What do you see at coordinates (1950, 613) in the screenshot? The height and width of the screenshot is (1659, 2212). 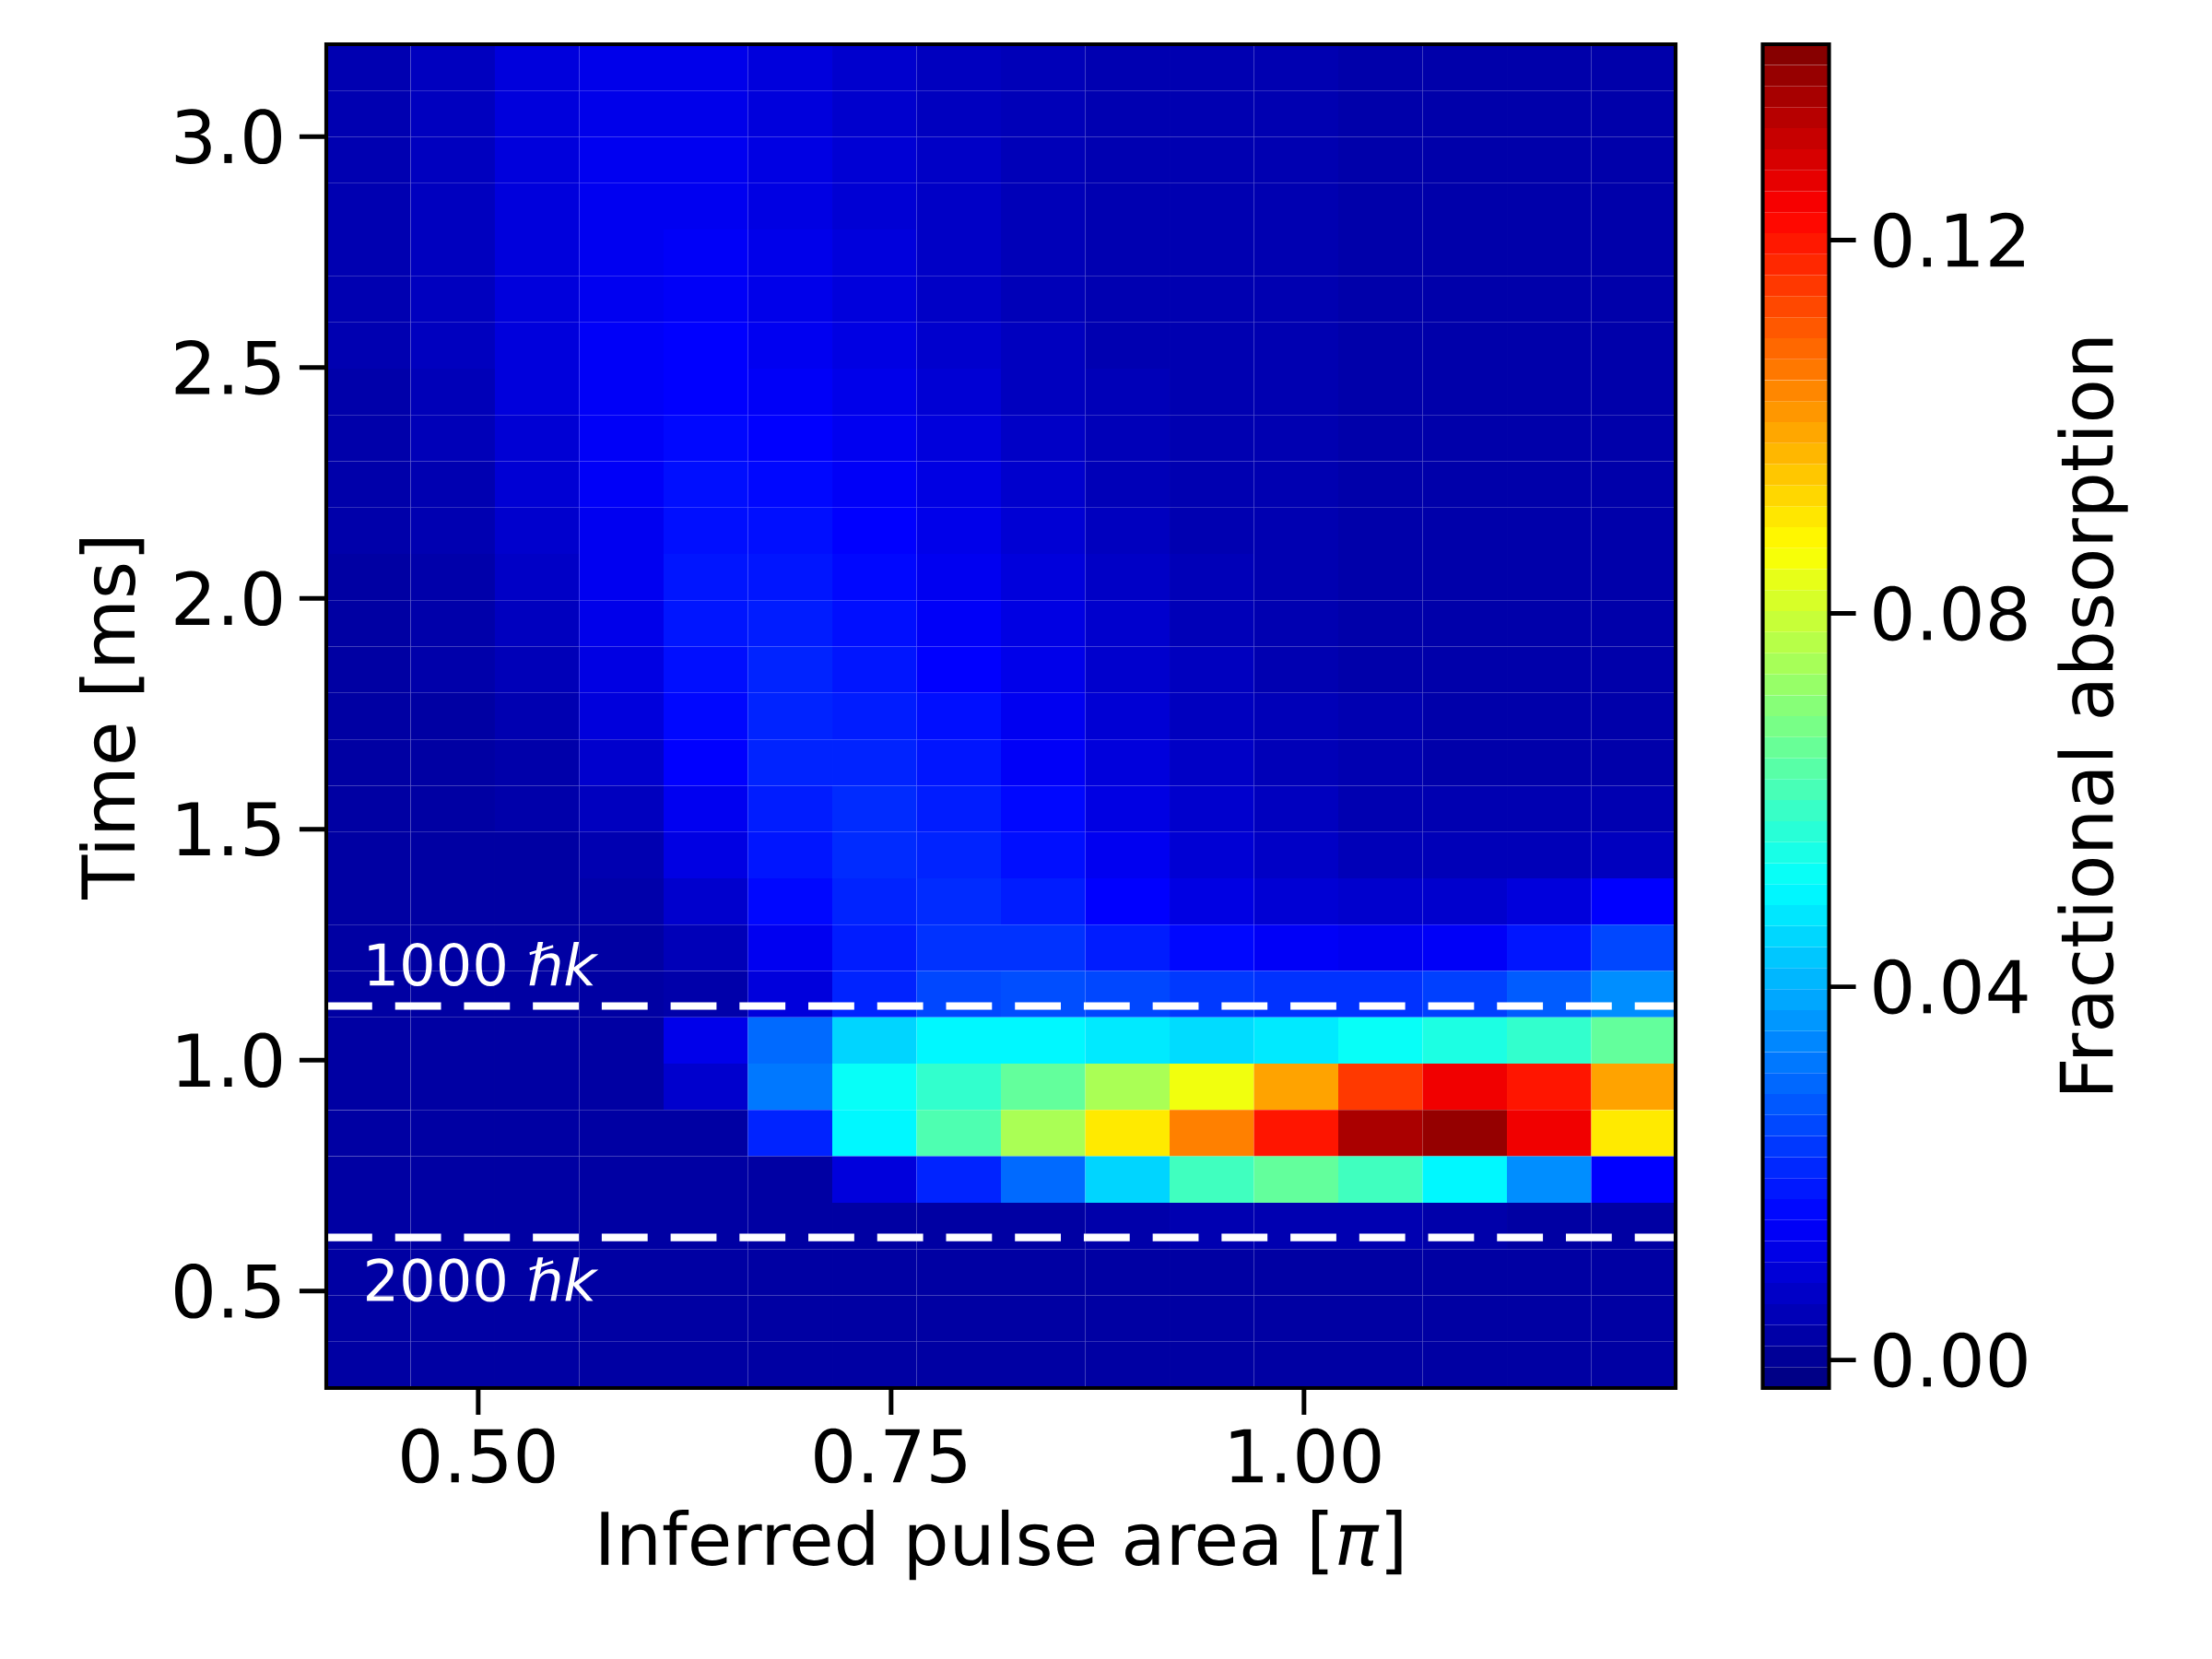 I see `color-bar-label: 0.08` at bounding box center [1950, 613].